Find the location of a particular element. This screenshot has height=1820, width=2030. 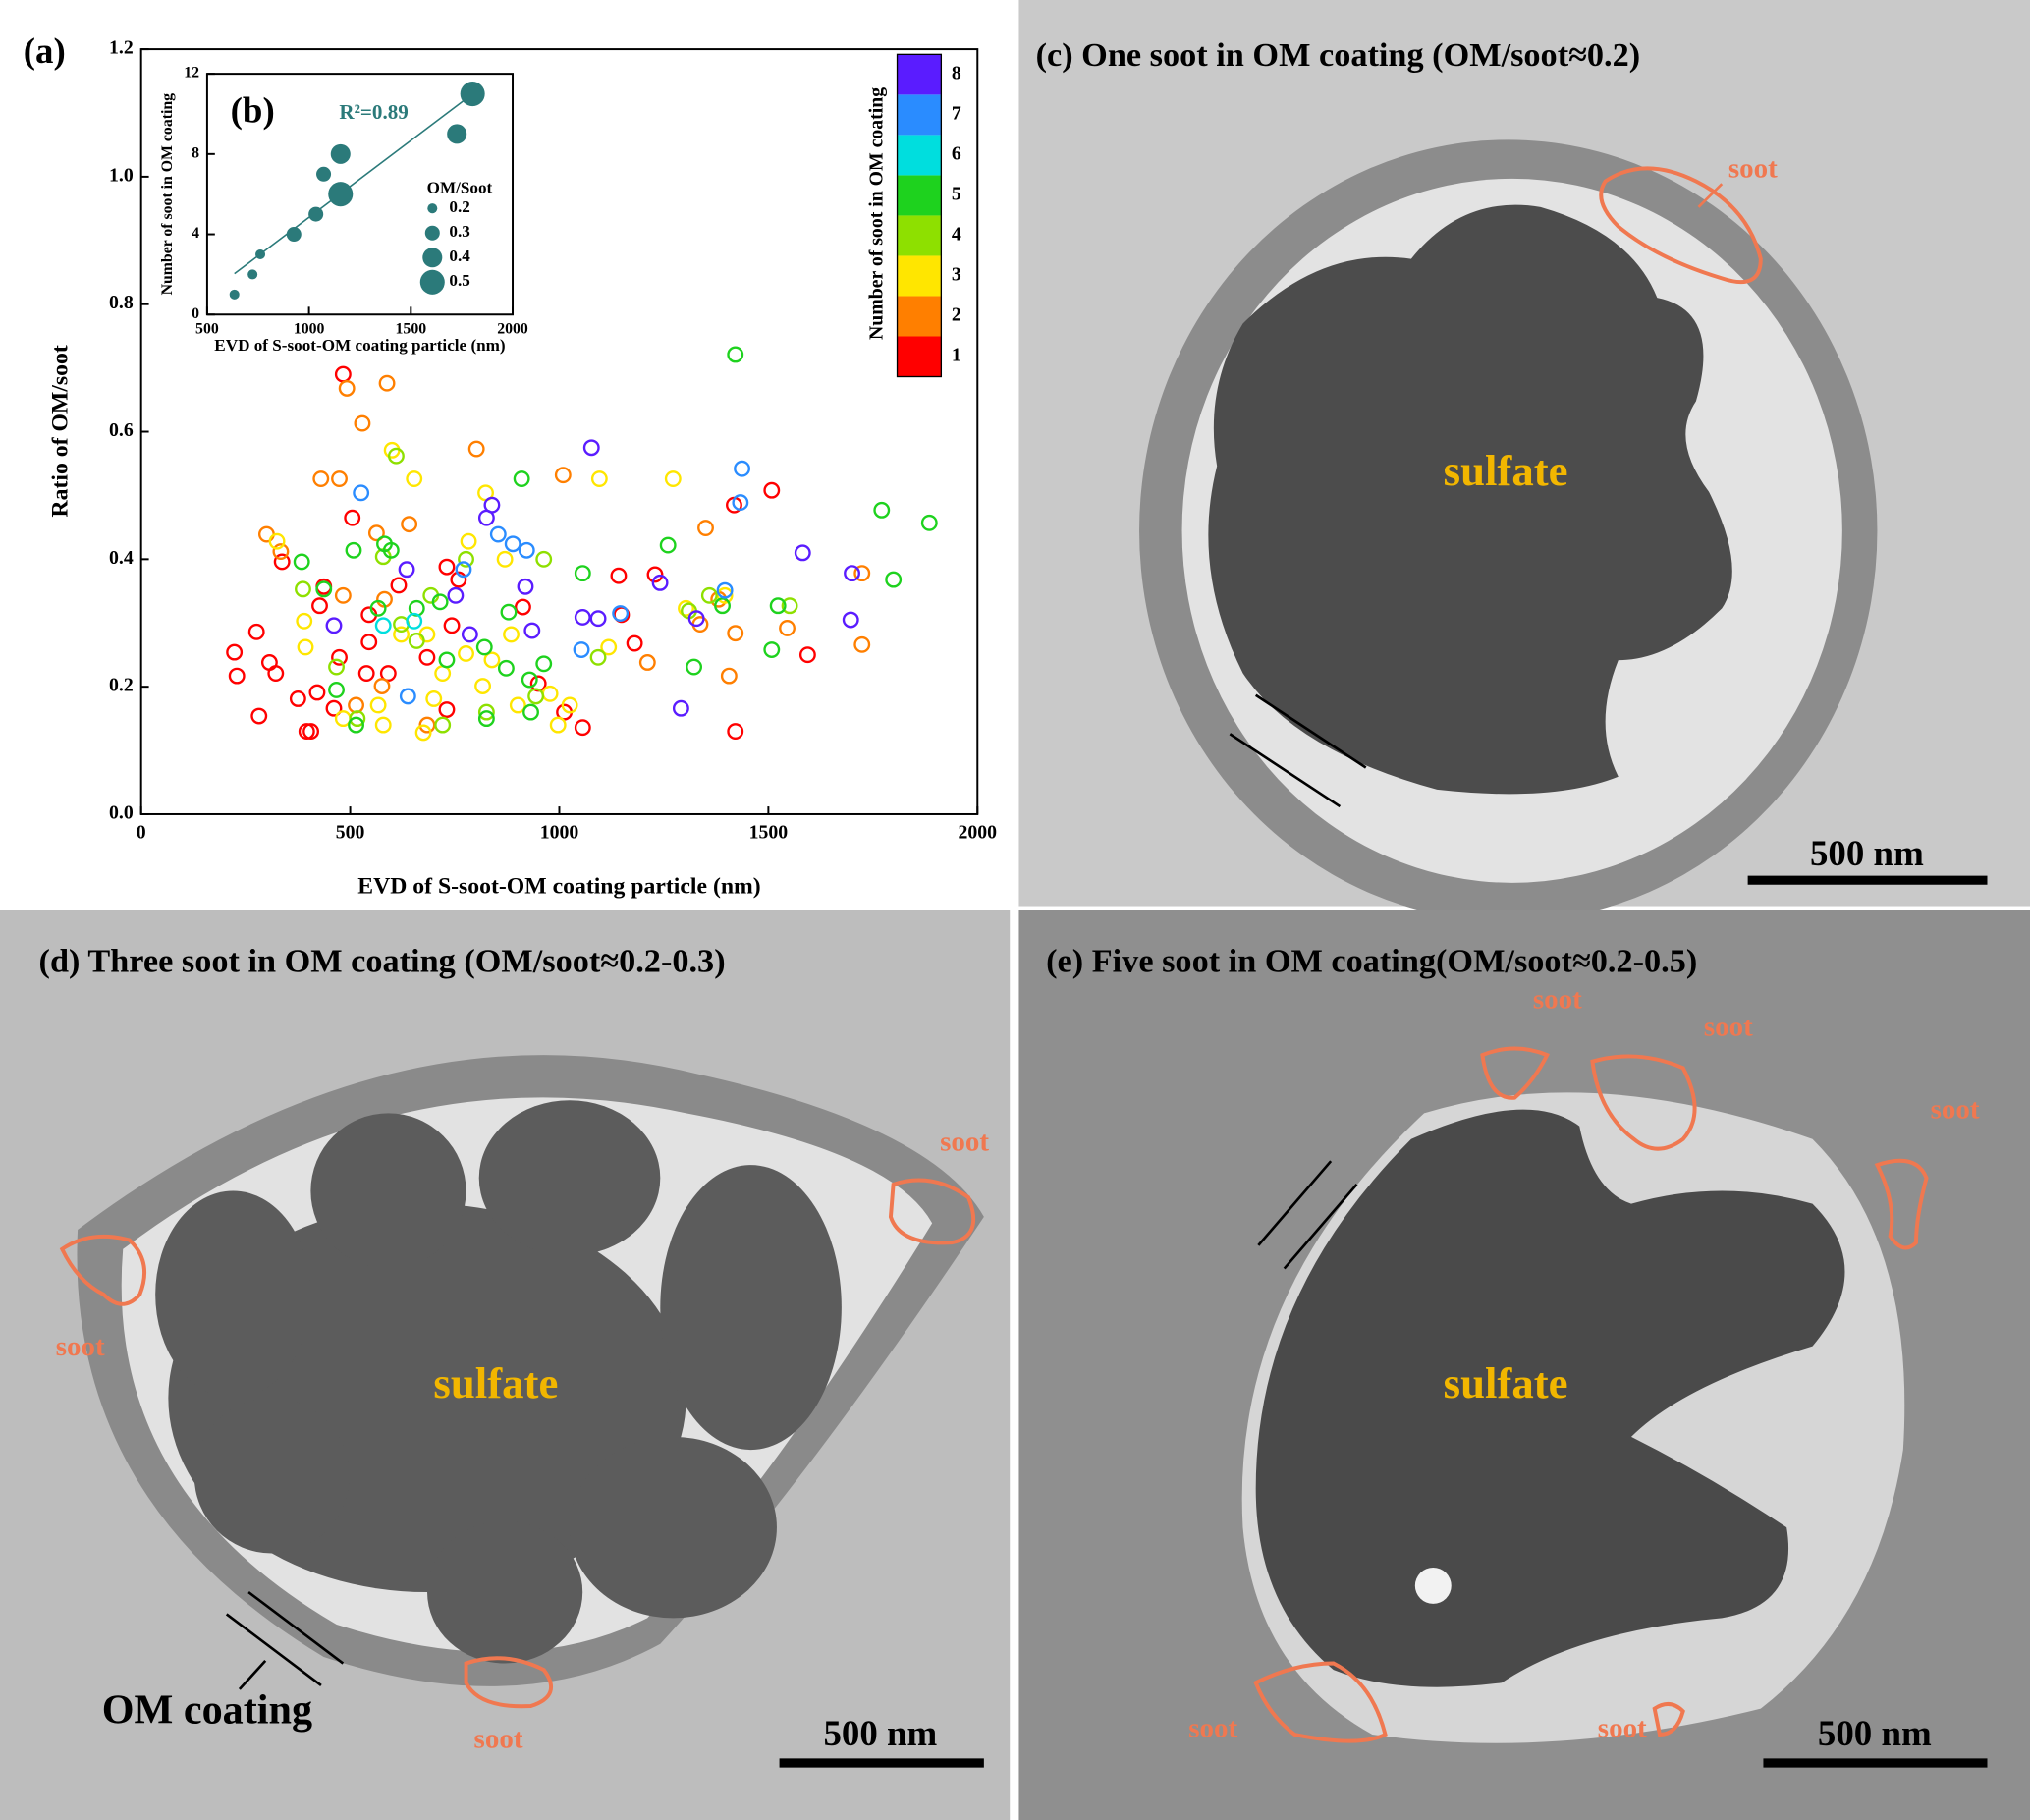

x-tick-label: 500 is located at coordinates (350, 832).